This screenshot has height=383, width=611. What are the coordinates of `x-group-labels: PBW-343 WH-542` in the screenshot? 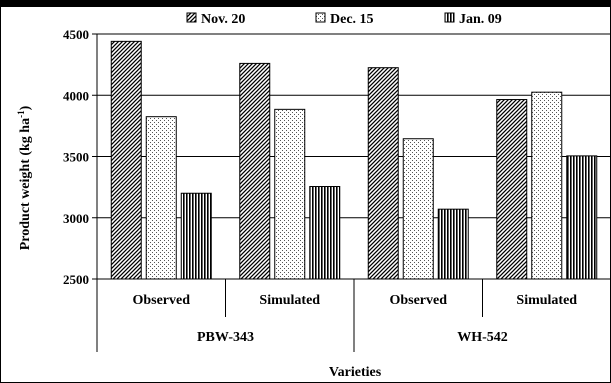 It's located at (352, 337).